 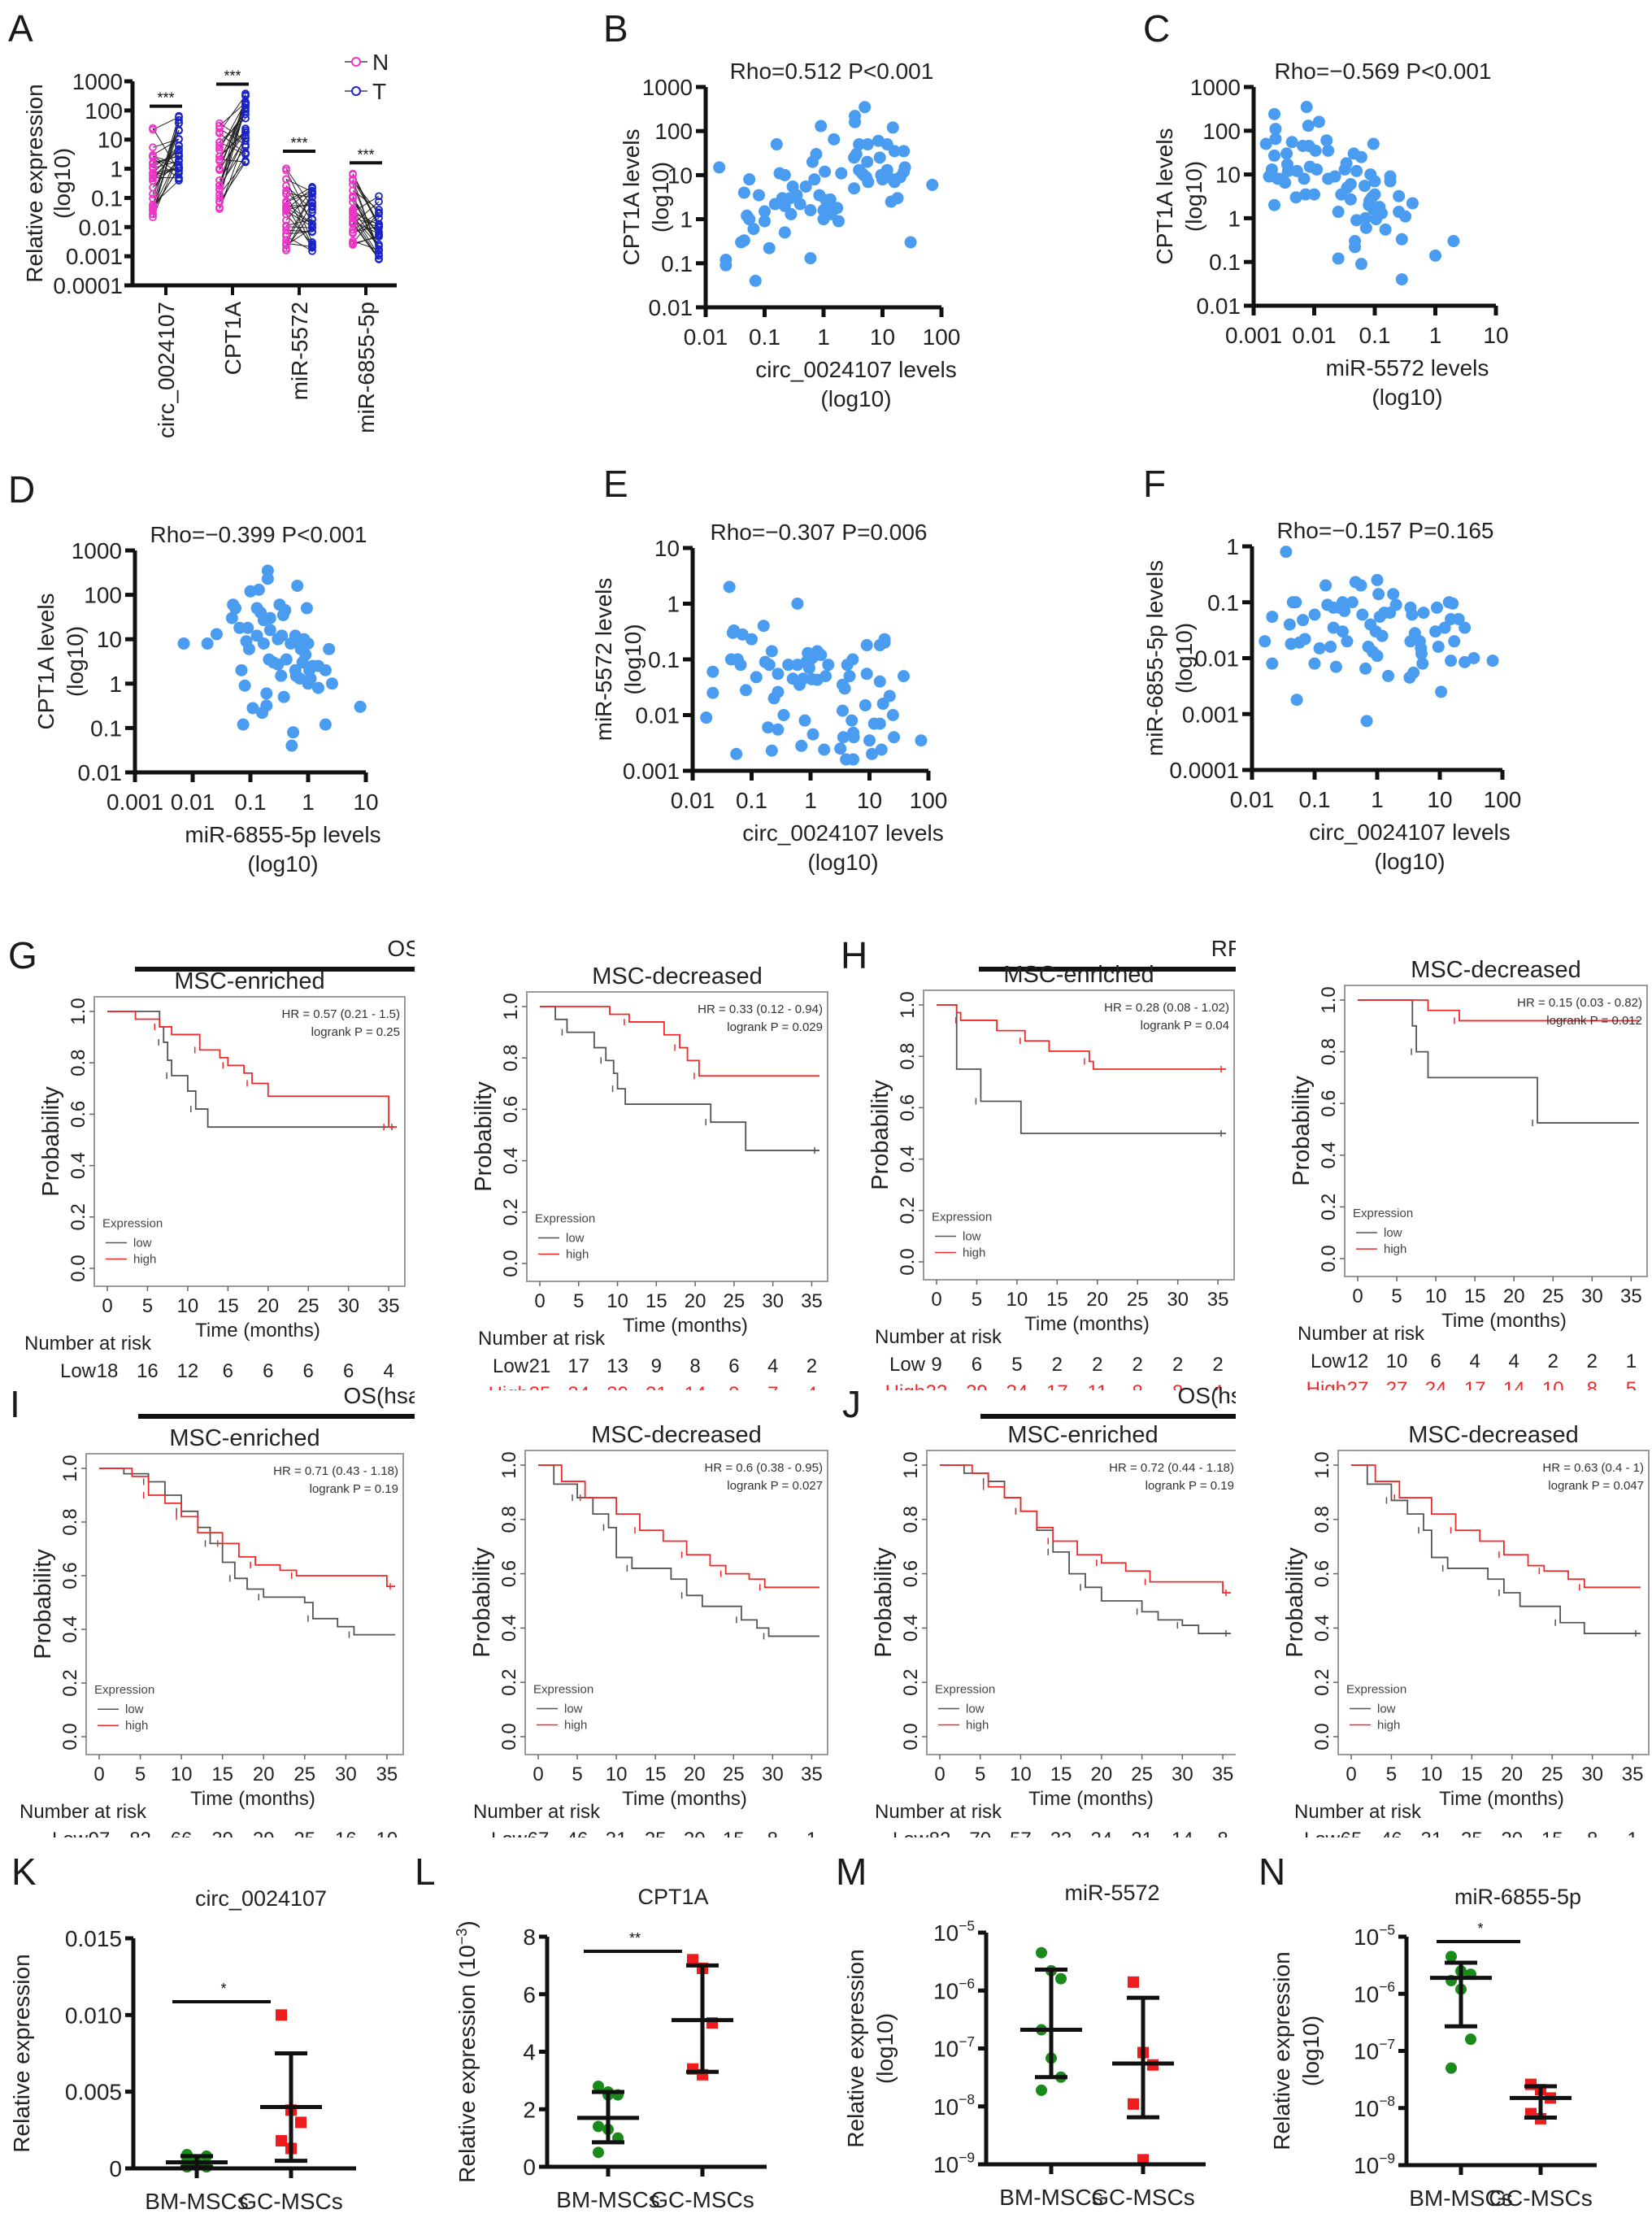 What do you see at coordinates (1512, 1833) in the screenshot?
I see `risk-count-low: 20` at bounding box center [1512, 1833].